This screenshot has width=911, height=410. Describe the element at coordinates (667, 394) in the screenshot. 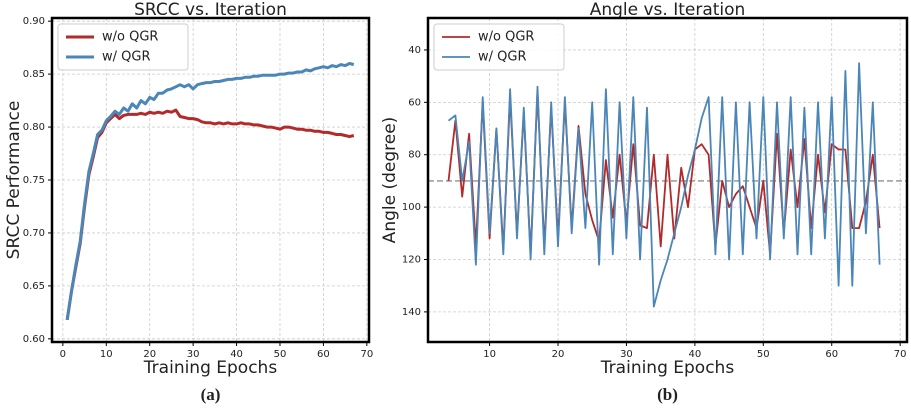

I see `caption: (b)` at that location.